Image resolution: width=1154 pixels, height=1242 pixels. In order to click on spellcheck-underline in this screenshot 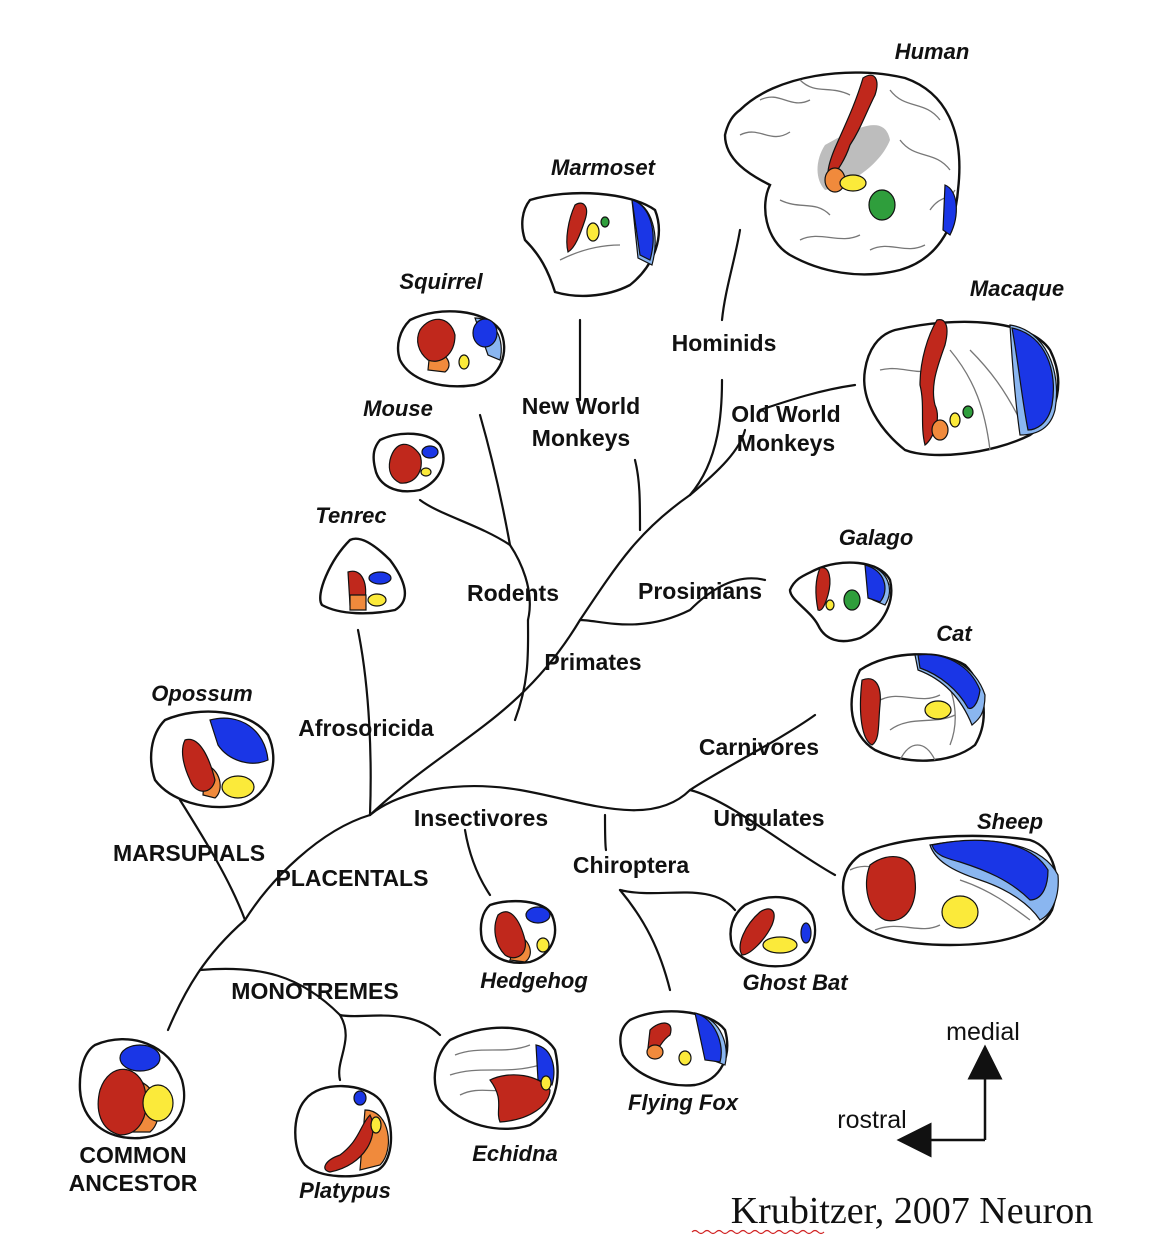, I will do `click(758, 1232)`.